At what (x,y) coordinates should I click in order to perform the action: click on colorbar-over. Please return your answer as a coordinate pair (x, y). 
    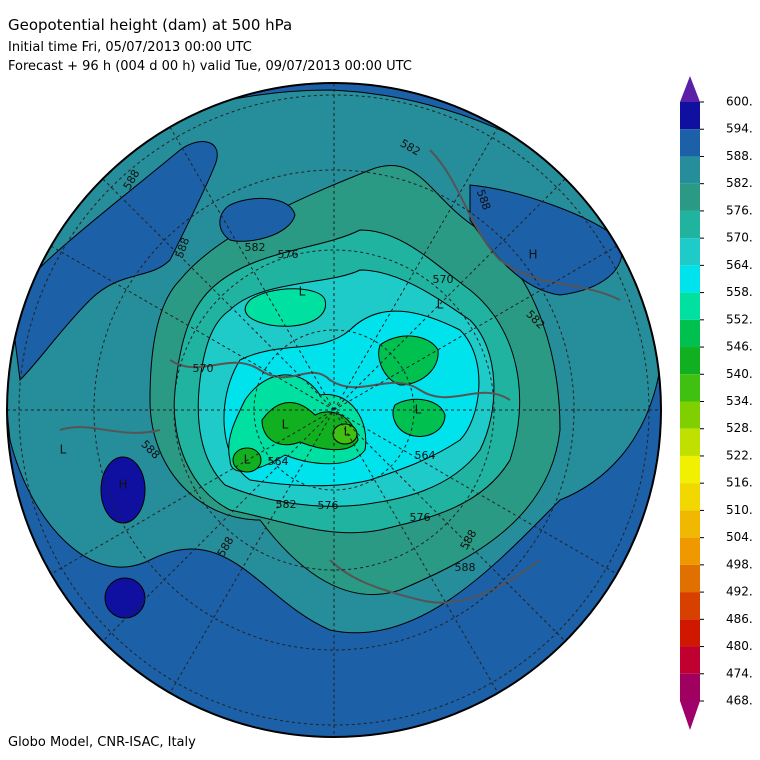
    Looking at the image, I should click on (690, 89).